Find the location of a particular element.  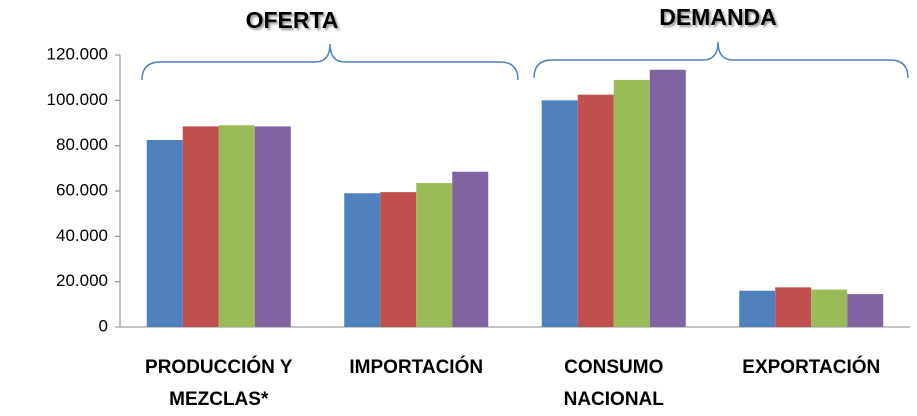

y-tick-label: 80.000 is located at coordinates (82, 144).